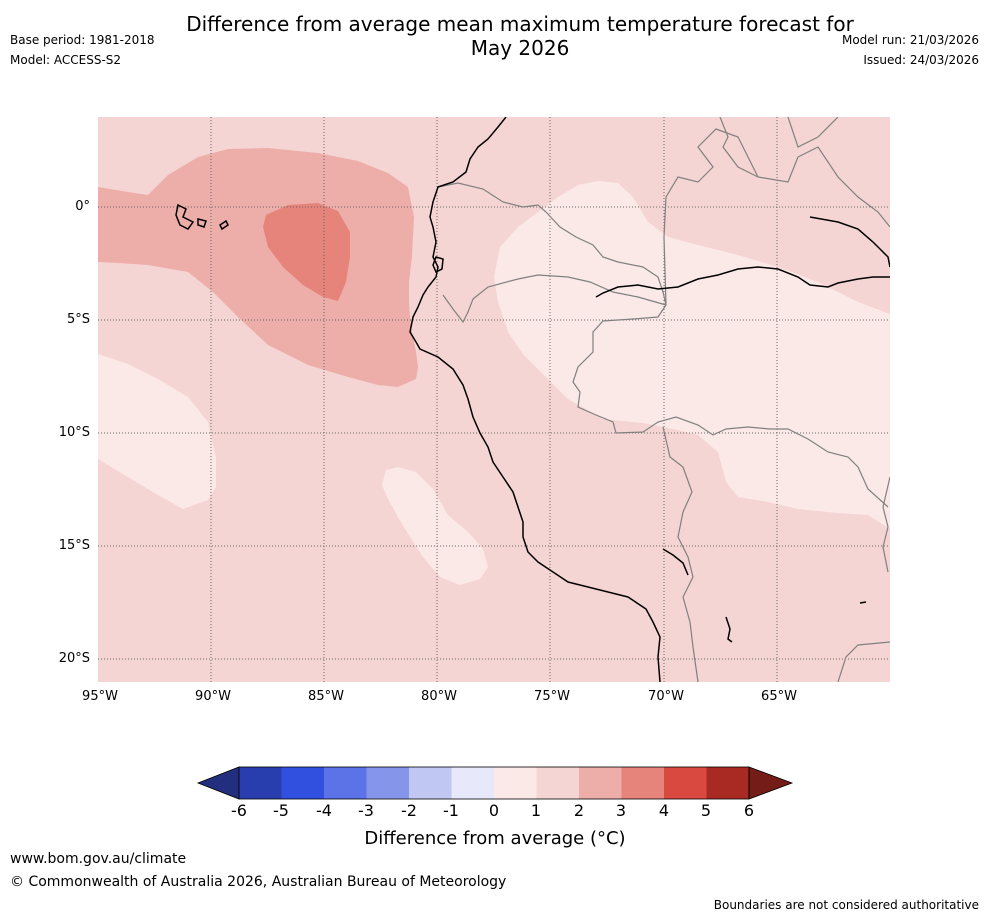  Describe the element at coordinates (324, 810) in the screenshot. I see `colorbar-tick-2: -4` at that location.